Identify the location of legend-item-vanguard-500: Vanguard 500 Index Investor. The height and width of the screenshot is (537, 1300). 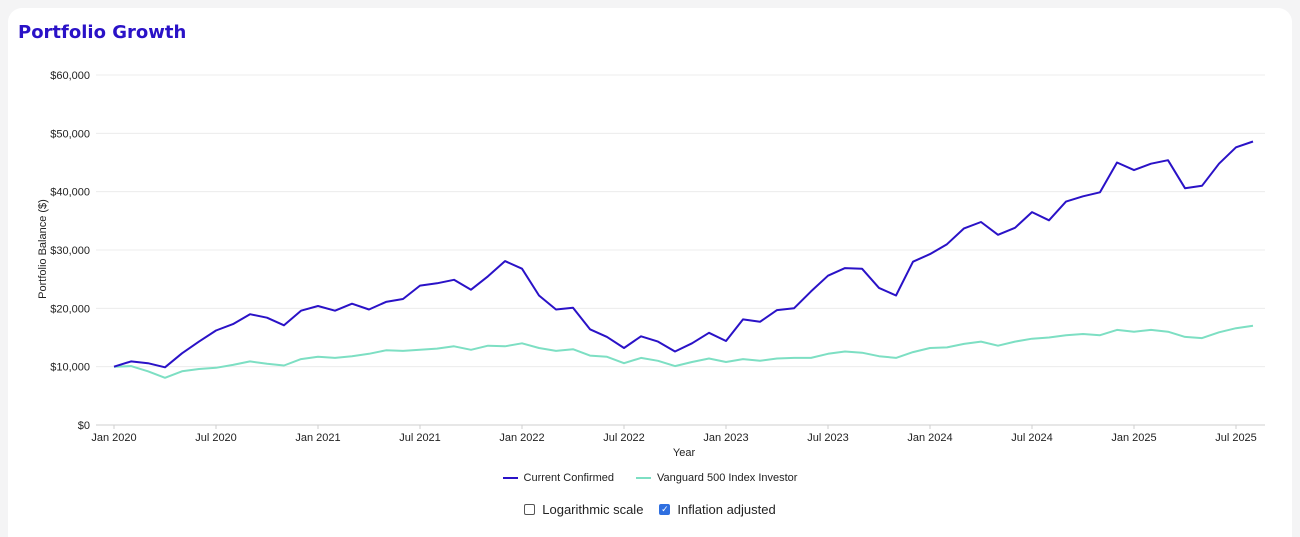
(716, 478).